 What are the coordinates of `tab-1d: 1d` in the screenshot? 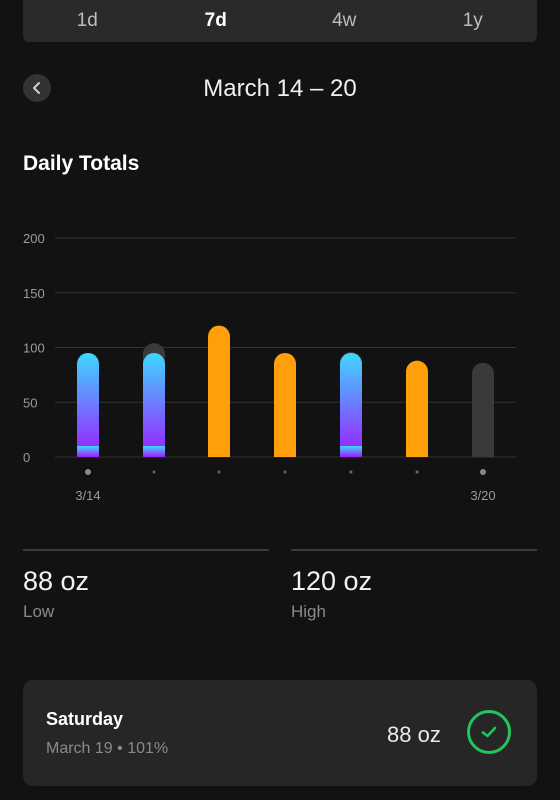 It's located at (87, 20).